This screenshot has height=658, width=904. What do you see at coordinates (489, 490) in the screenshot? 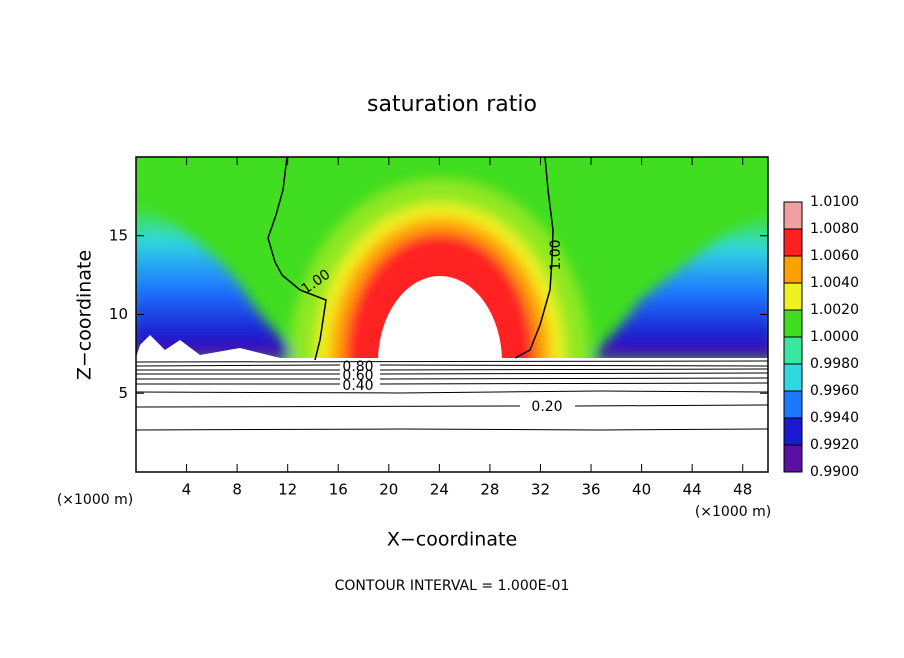
I see `x-tick-label: 28` at bounding box center [489, 490].